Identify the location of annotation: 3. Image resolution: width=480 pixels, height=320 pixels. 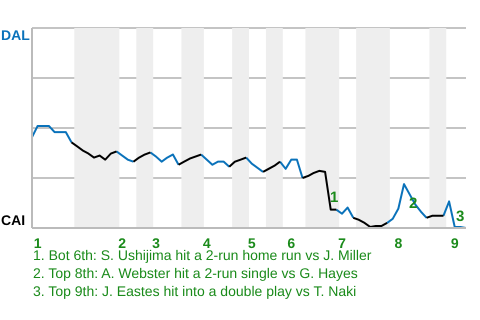
(460, 217).